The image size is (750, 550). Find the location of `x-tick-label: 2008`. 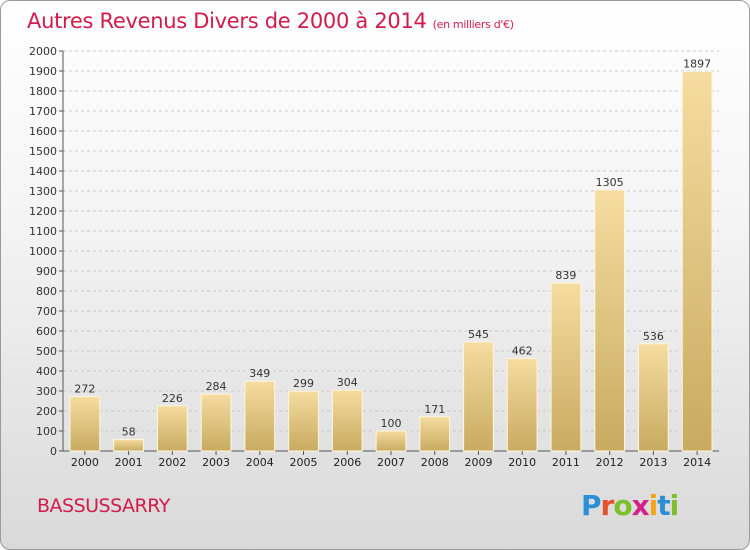

x-tick-label: 2008 is located at coordinates (435, 462).